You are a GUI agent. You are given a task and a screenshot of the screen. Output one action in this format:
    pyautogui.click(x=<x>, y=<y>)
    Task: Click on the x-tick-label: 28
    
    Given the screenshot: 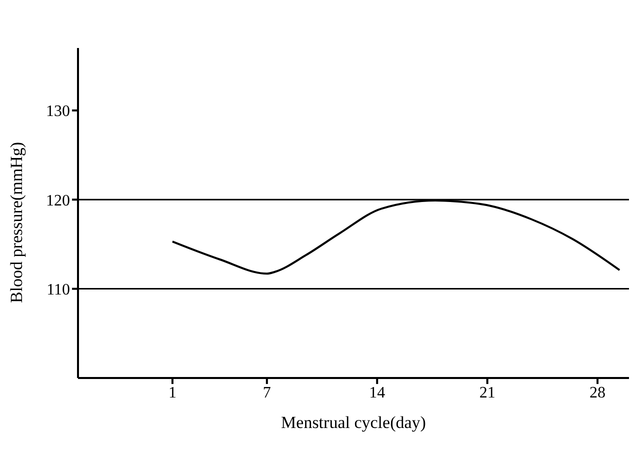 What is the action you would take?
    pyautogui.click(x=598, y=393)
    